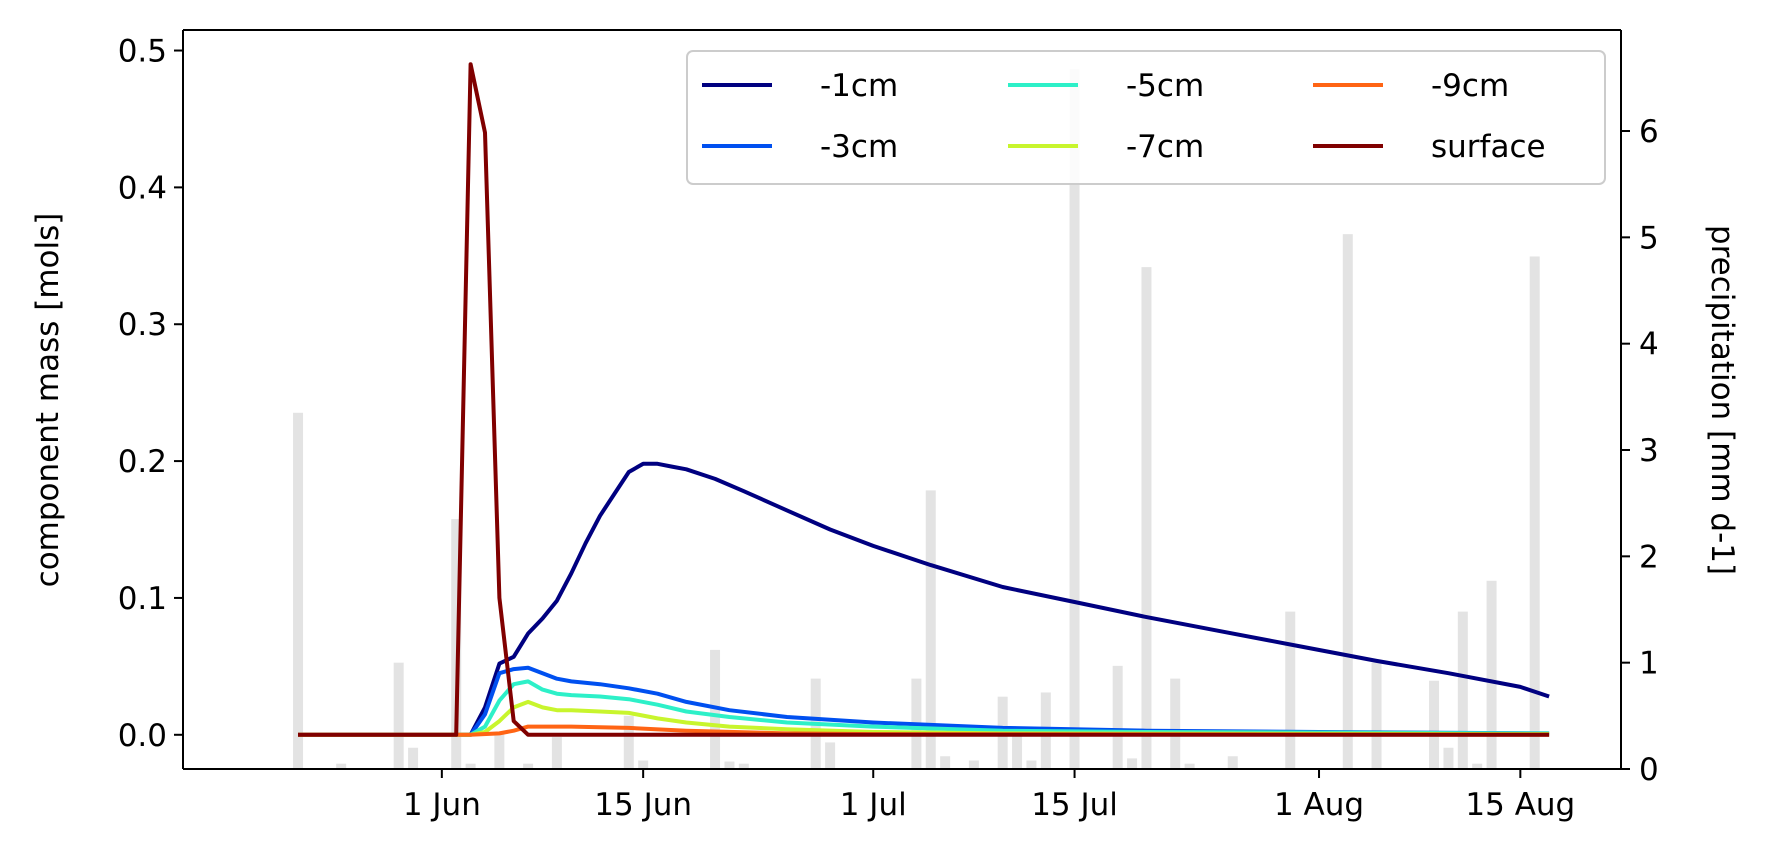 This screenshot has width=1767, height=868. What do you see at coordinates (859, 147) in the screenshot?
I see `legend-label: -3cm` at bounding box center [859, 147].